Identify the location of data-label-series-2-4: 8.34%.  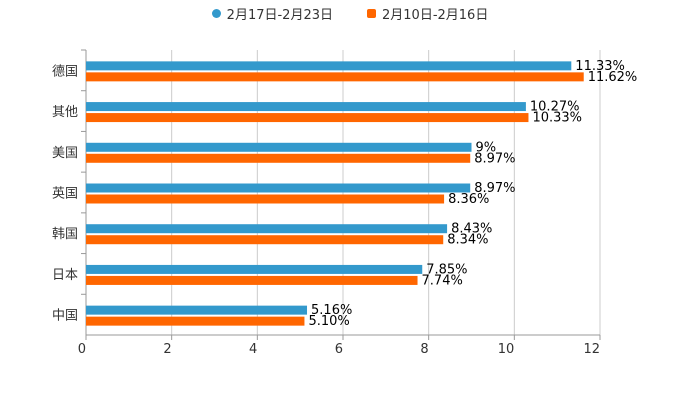
(467, 240).